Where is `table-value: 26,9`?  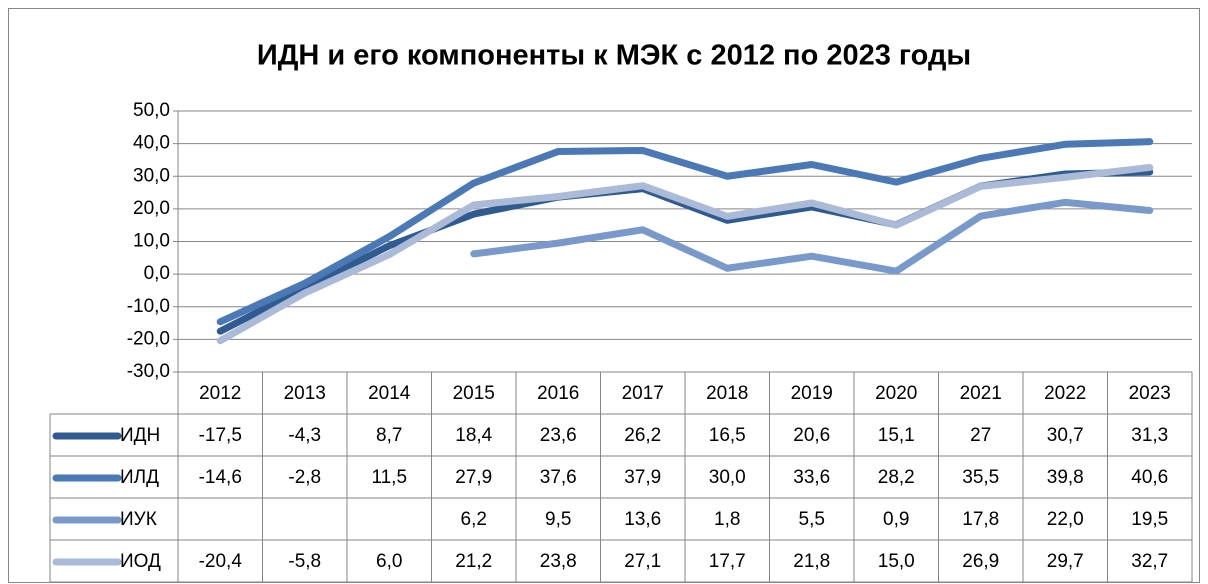 table-value: 26,9 is located at coordinates (980, 561).